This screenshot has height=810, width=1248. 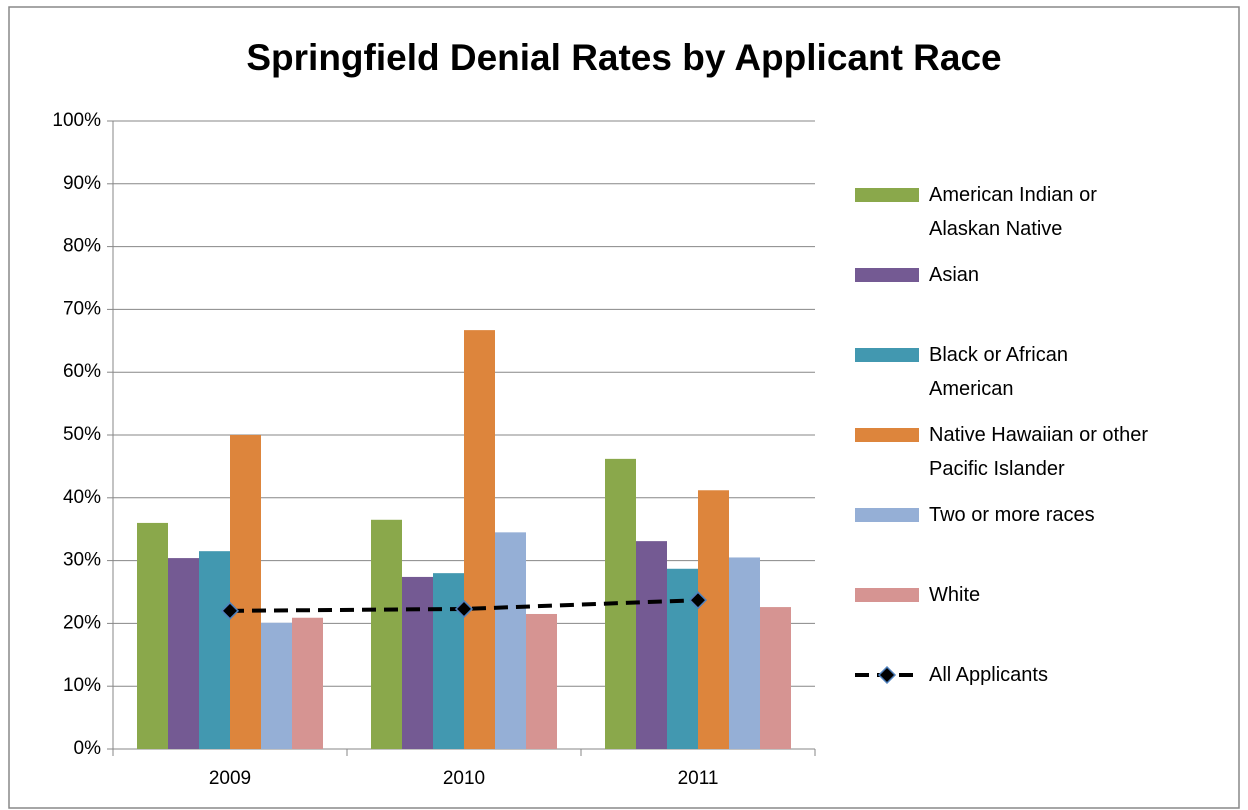 What do you see at coordinates (82, 371) in the screenshot?
I see `y-tick-label: 60%` at bounding box center [82, 371].